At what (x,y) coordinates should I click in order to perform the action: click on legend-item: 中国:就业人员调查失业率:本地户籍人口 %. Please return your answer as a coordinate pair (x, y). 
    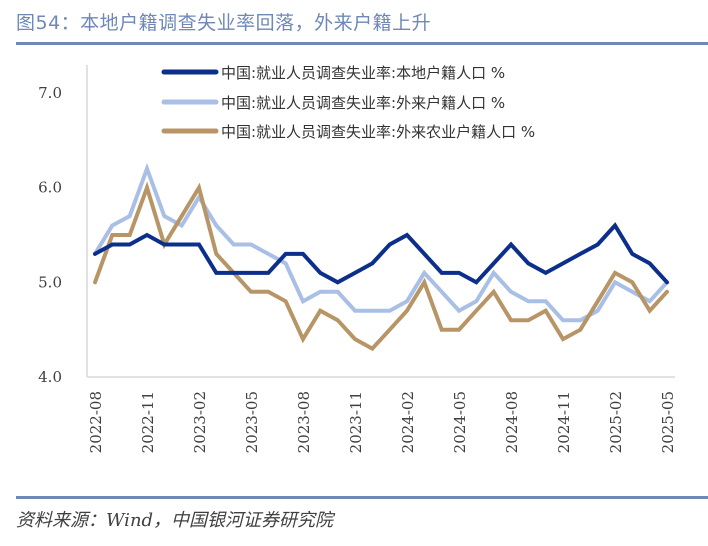
    Looking at the image, I should click on (333, 73).